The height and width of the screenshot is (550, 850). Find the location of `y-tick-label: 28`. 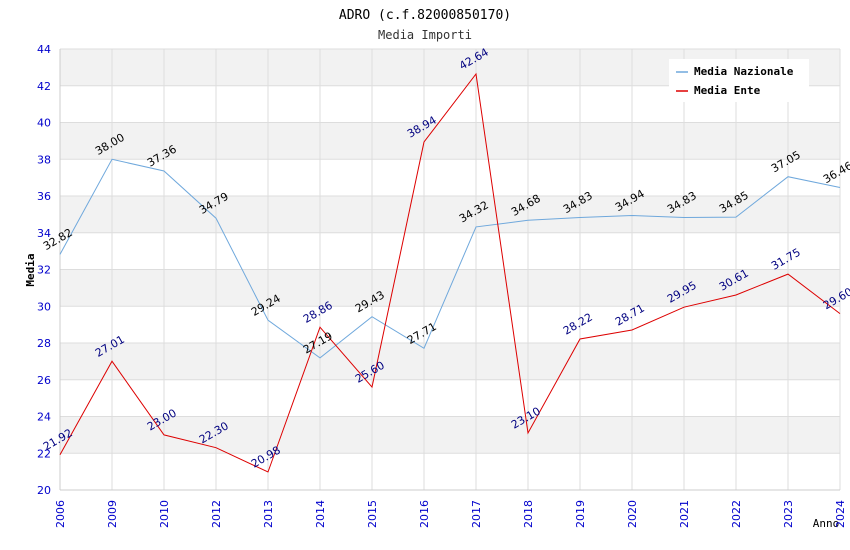

y-tick-label: 28 is located at coordinates (44, 343).